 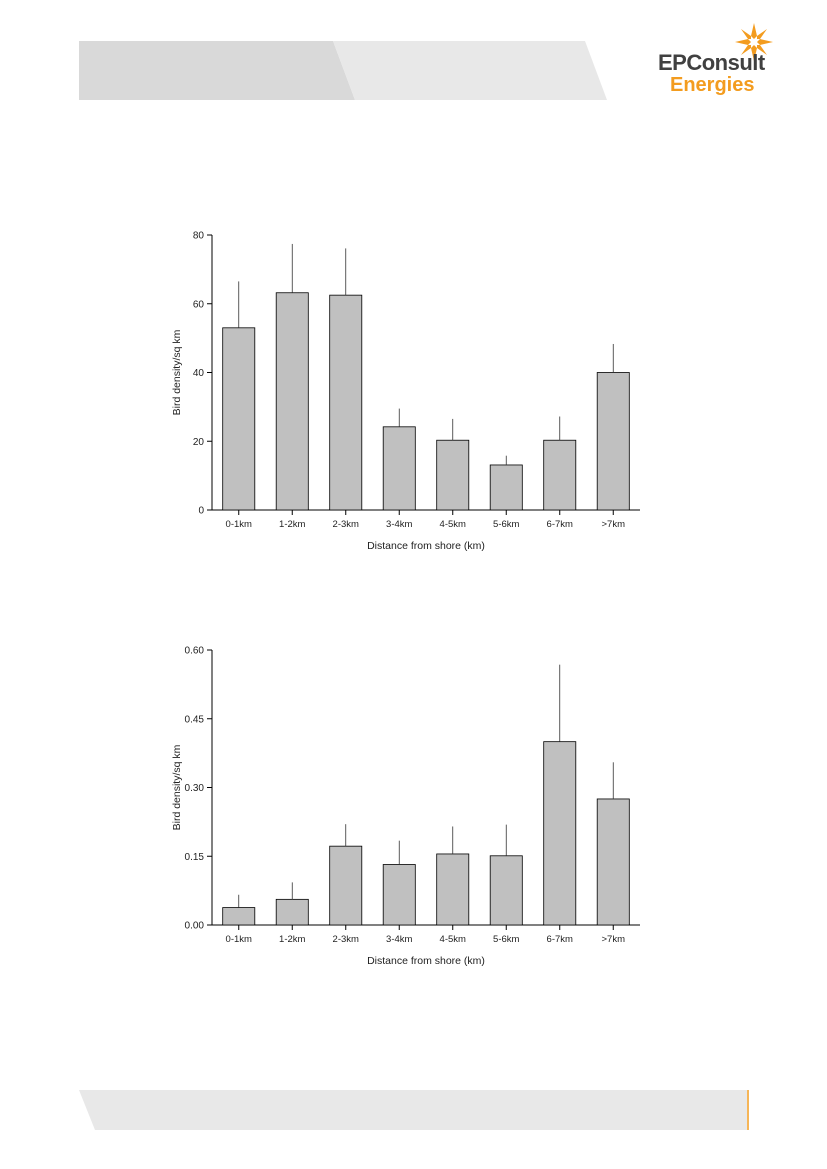 What do you see at coordinates (754, 42) in the screenshot?
I see `star-burst-icon` at bounding box center [754, 42].